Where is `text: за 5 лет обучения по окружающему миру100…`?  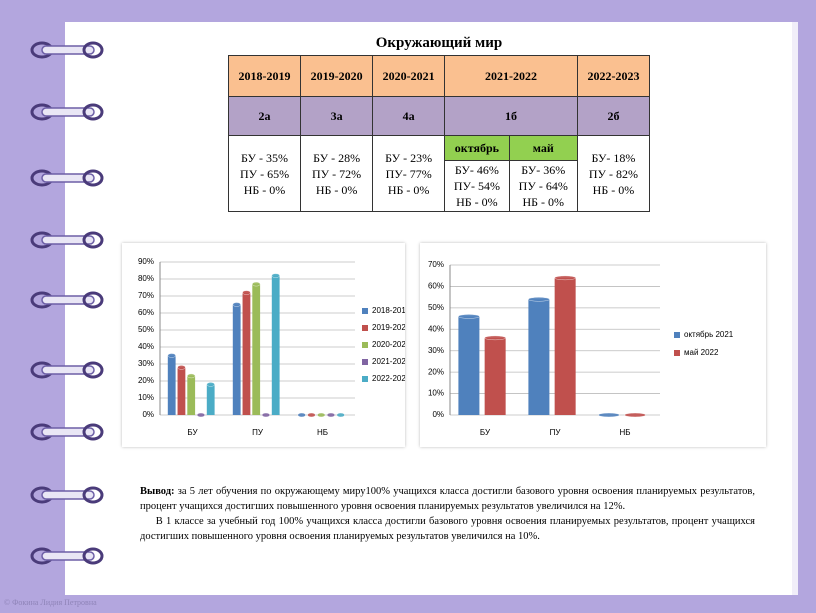
text: за 5 лет обучения по окружающему миру100… is located at coordinates (447, 499).